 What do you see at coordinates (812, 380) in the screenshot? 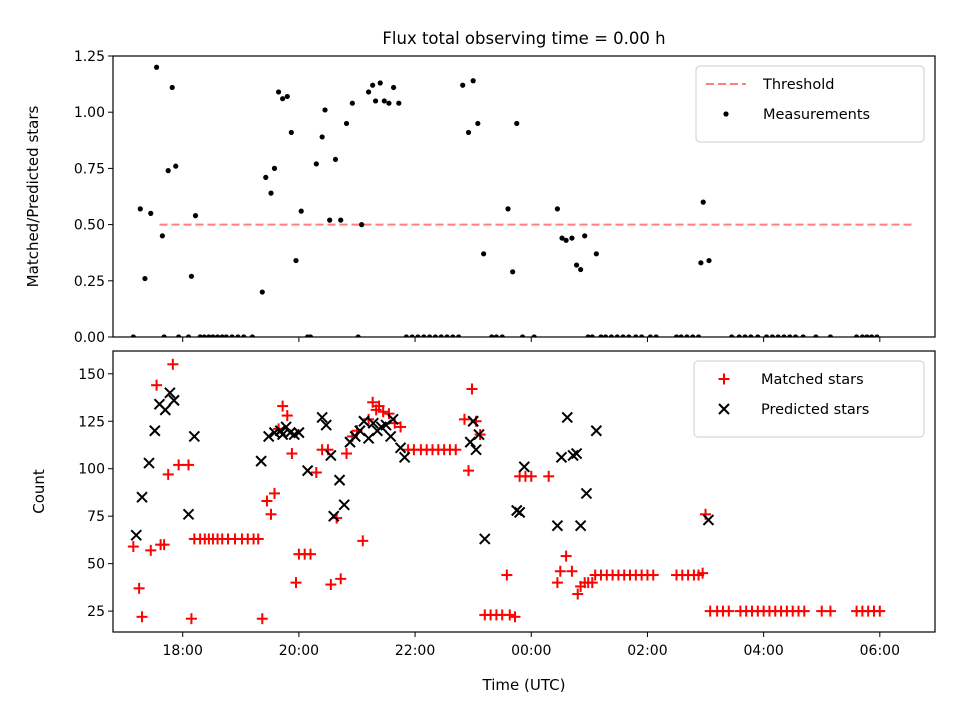
I see `legend-label: Matched stars` at bounding box center [812, 380].